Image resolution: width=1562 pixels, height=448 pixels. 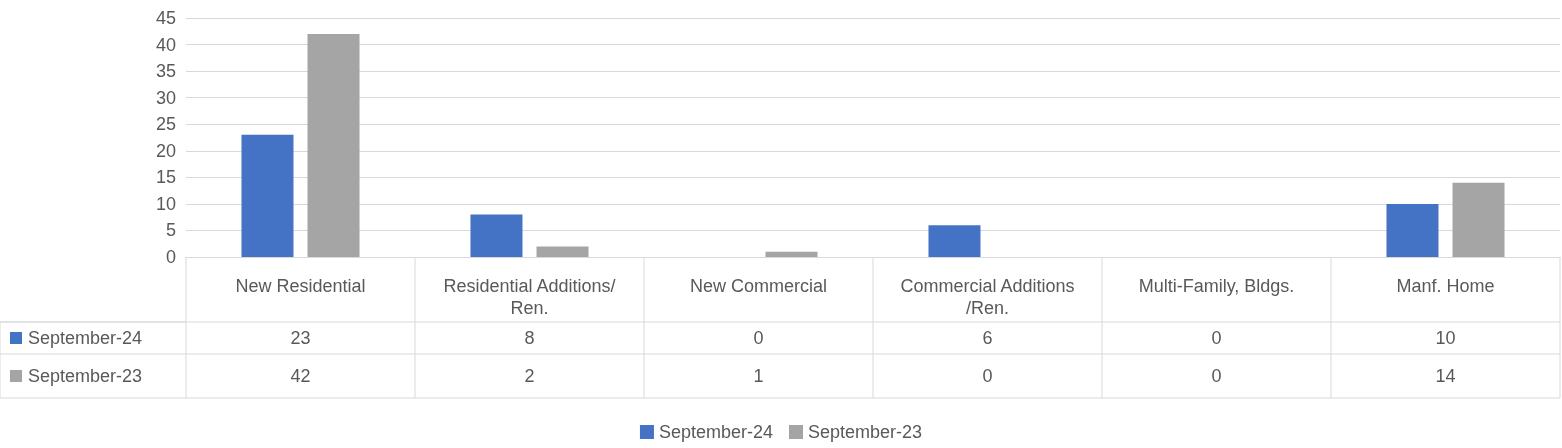 I want to click on data-label: 2, so click(x=529, y=376).